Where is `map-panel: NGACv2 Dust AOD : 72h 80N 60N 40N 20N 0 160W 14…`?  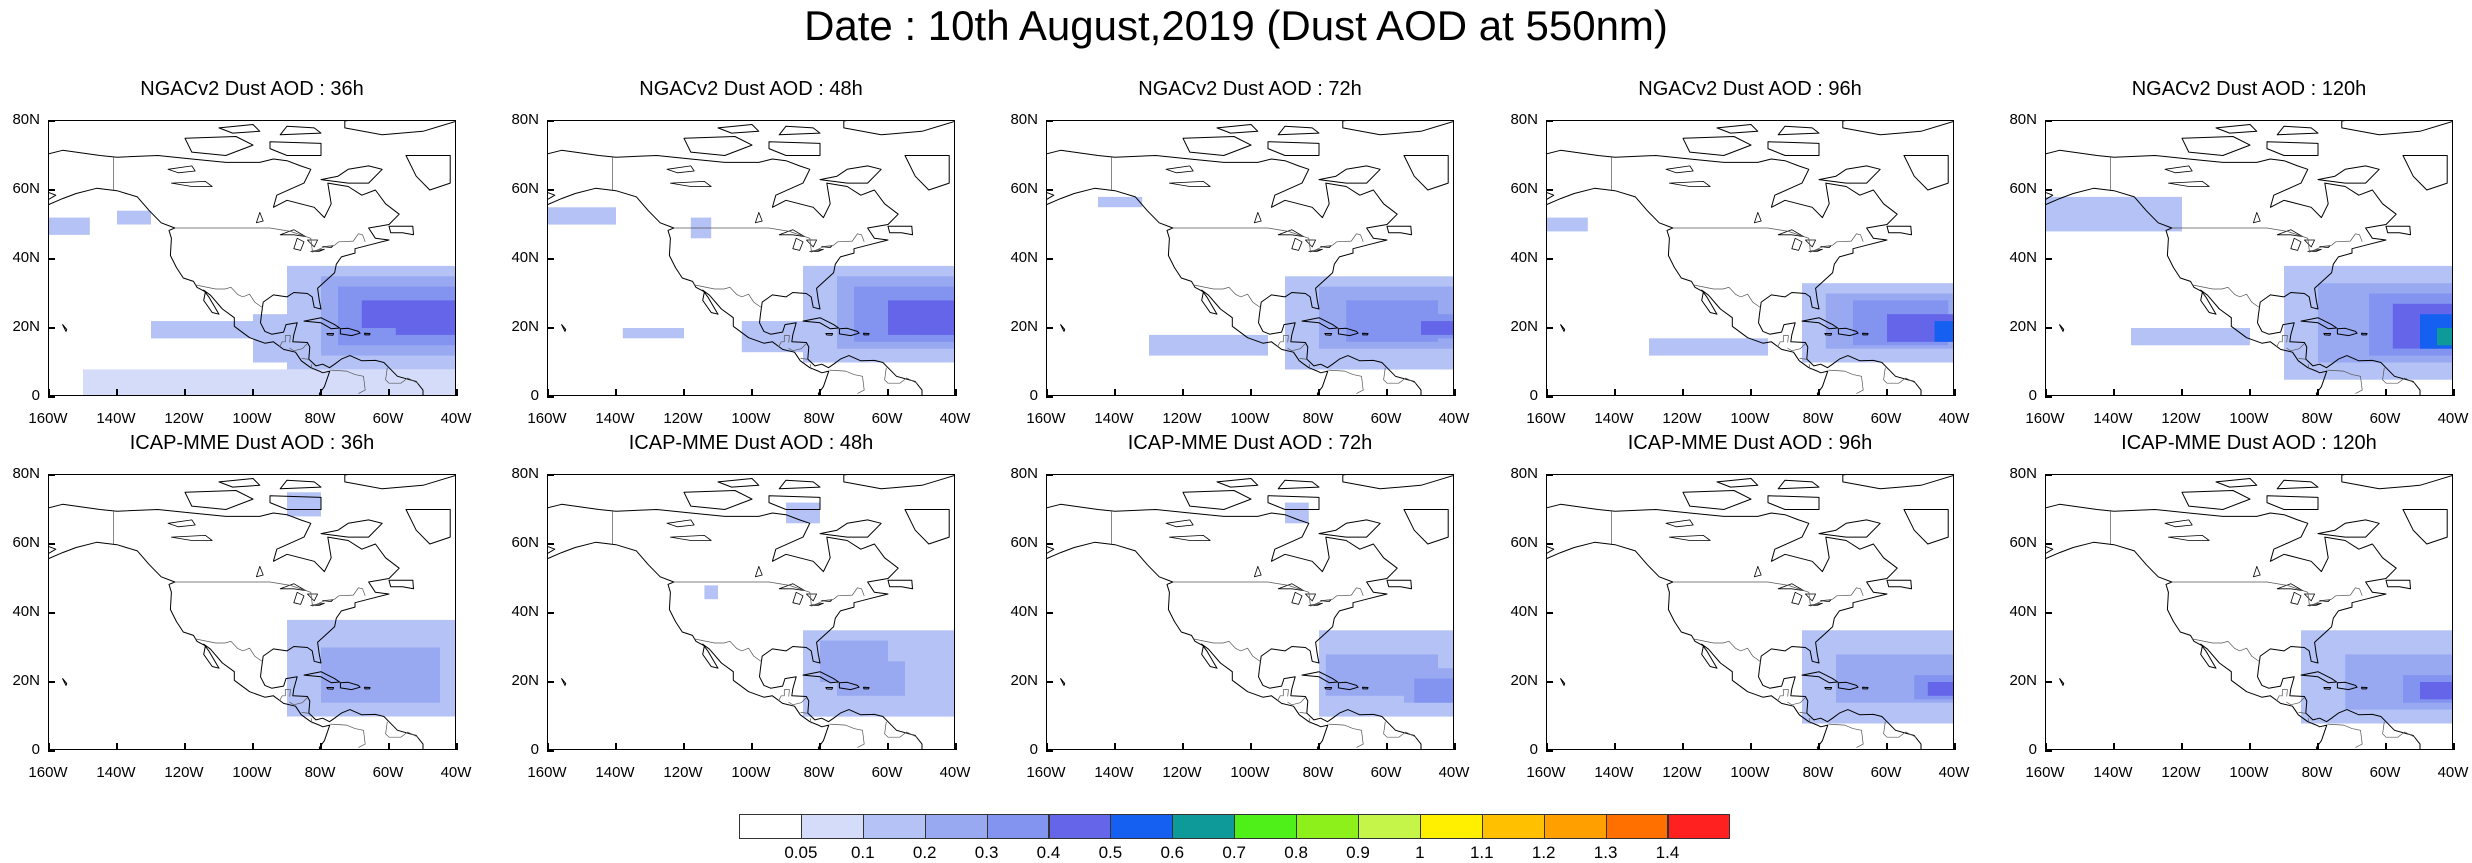
map-panel: NGACv2 Dust AOD : 72h 80N 60N 40N 20N 0 160W 14… is located at coordinates (1239, 252).